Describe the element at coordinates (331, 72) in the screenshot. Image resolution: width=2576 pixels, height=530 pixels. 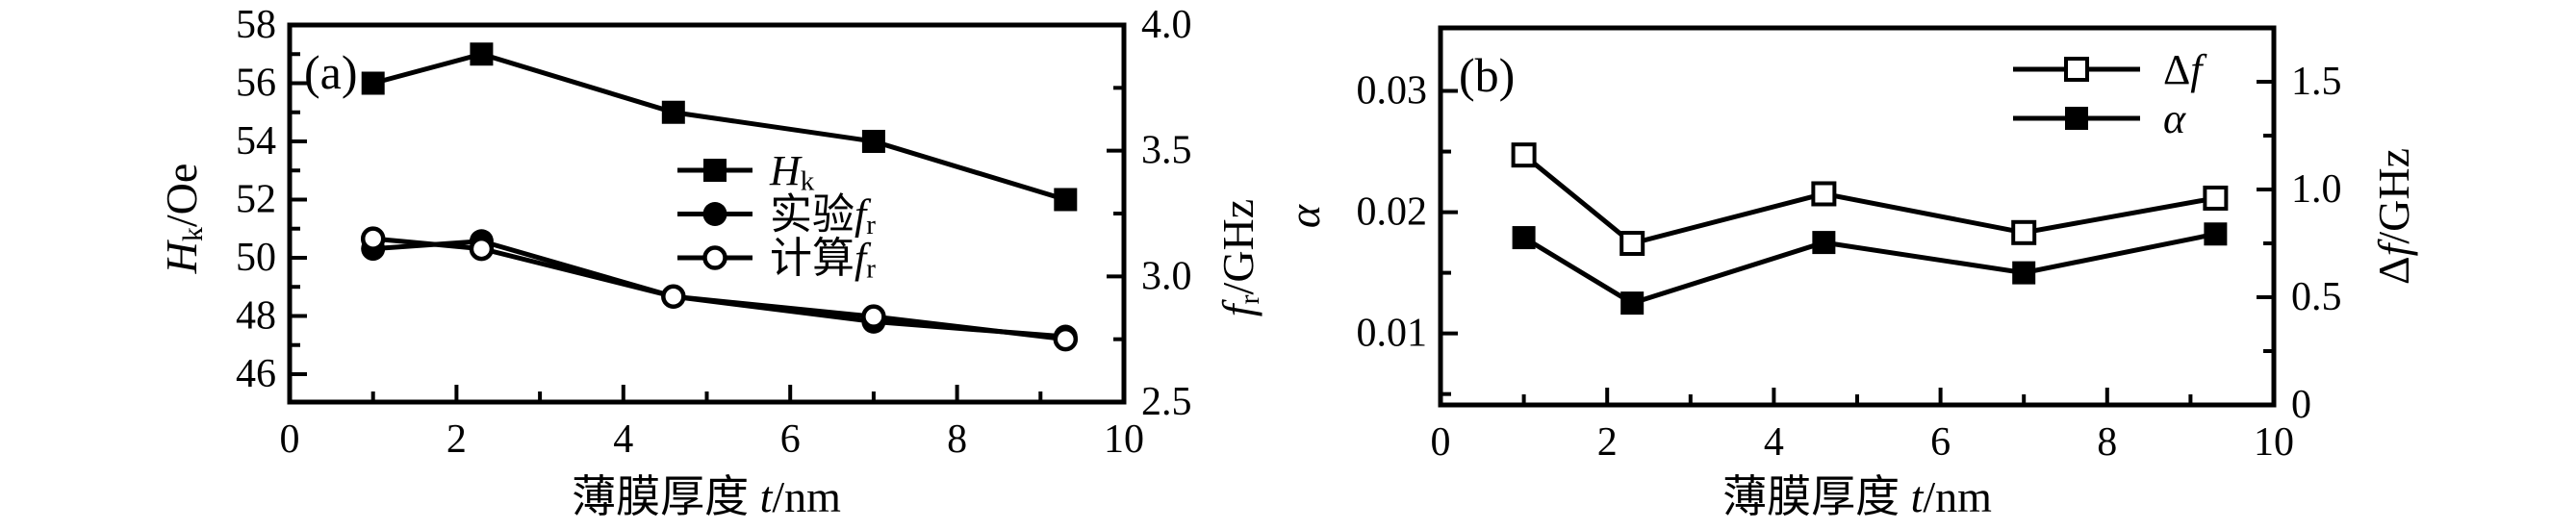
I see `panel-label: (a)` at that location.